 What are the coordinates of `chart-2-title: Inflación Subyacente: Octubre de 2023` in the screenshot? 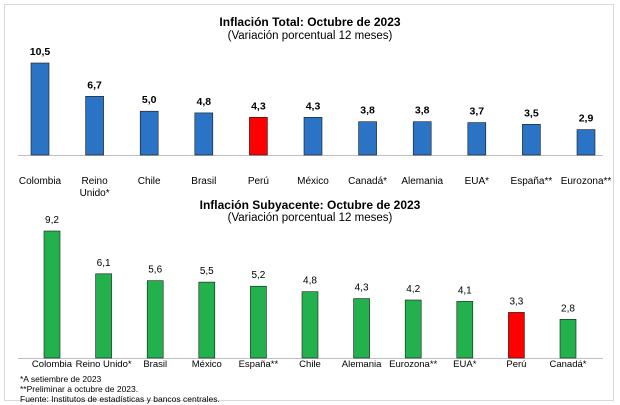 It's located at (310, 205).